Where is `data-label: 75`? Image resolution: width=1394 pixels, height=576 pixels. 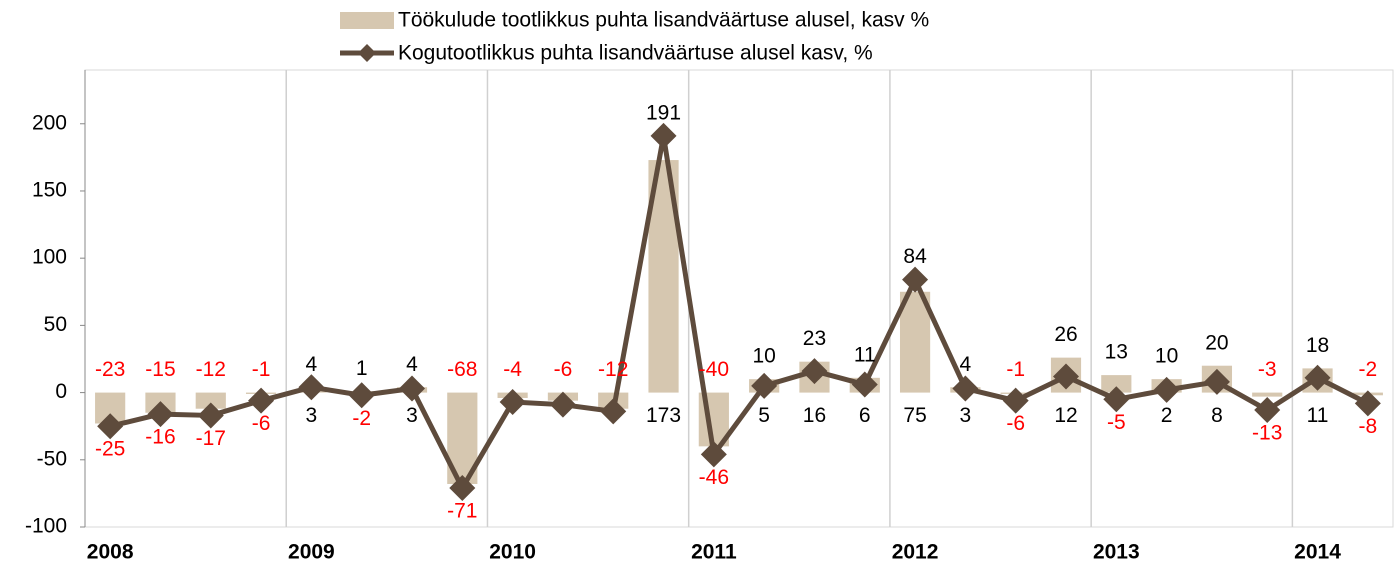 data-label: 75 is located at coordinates (914, 415).